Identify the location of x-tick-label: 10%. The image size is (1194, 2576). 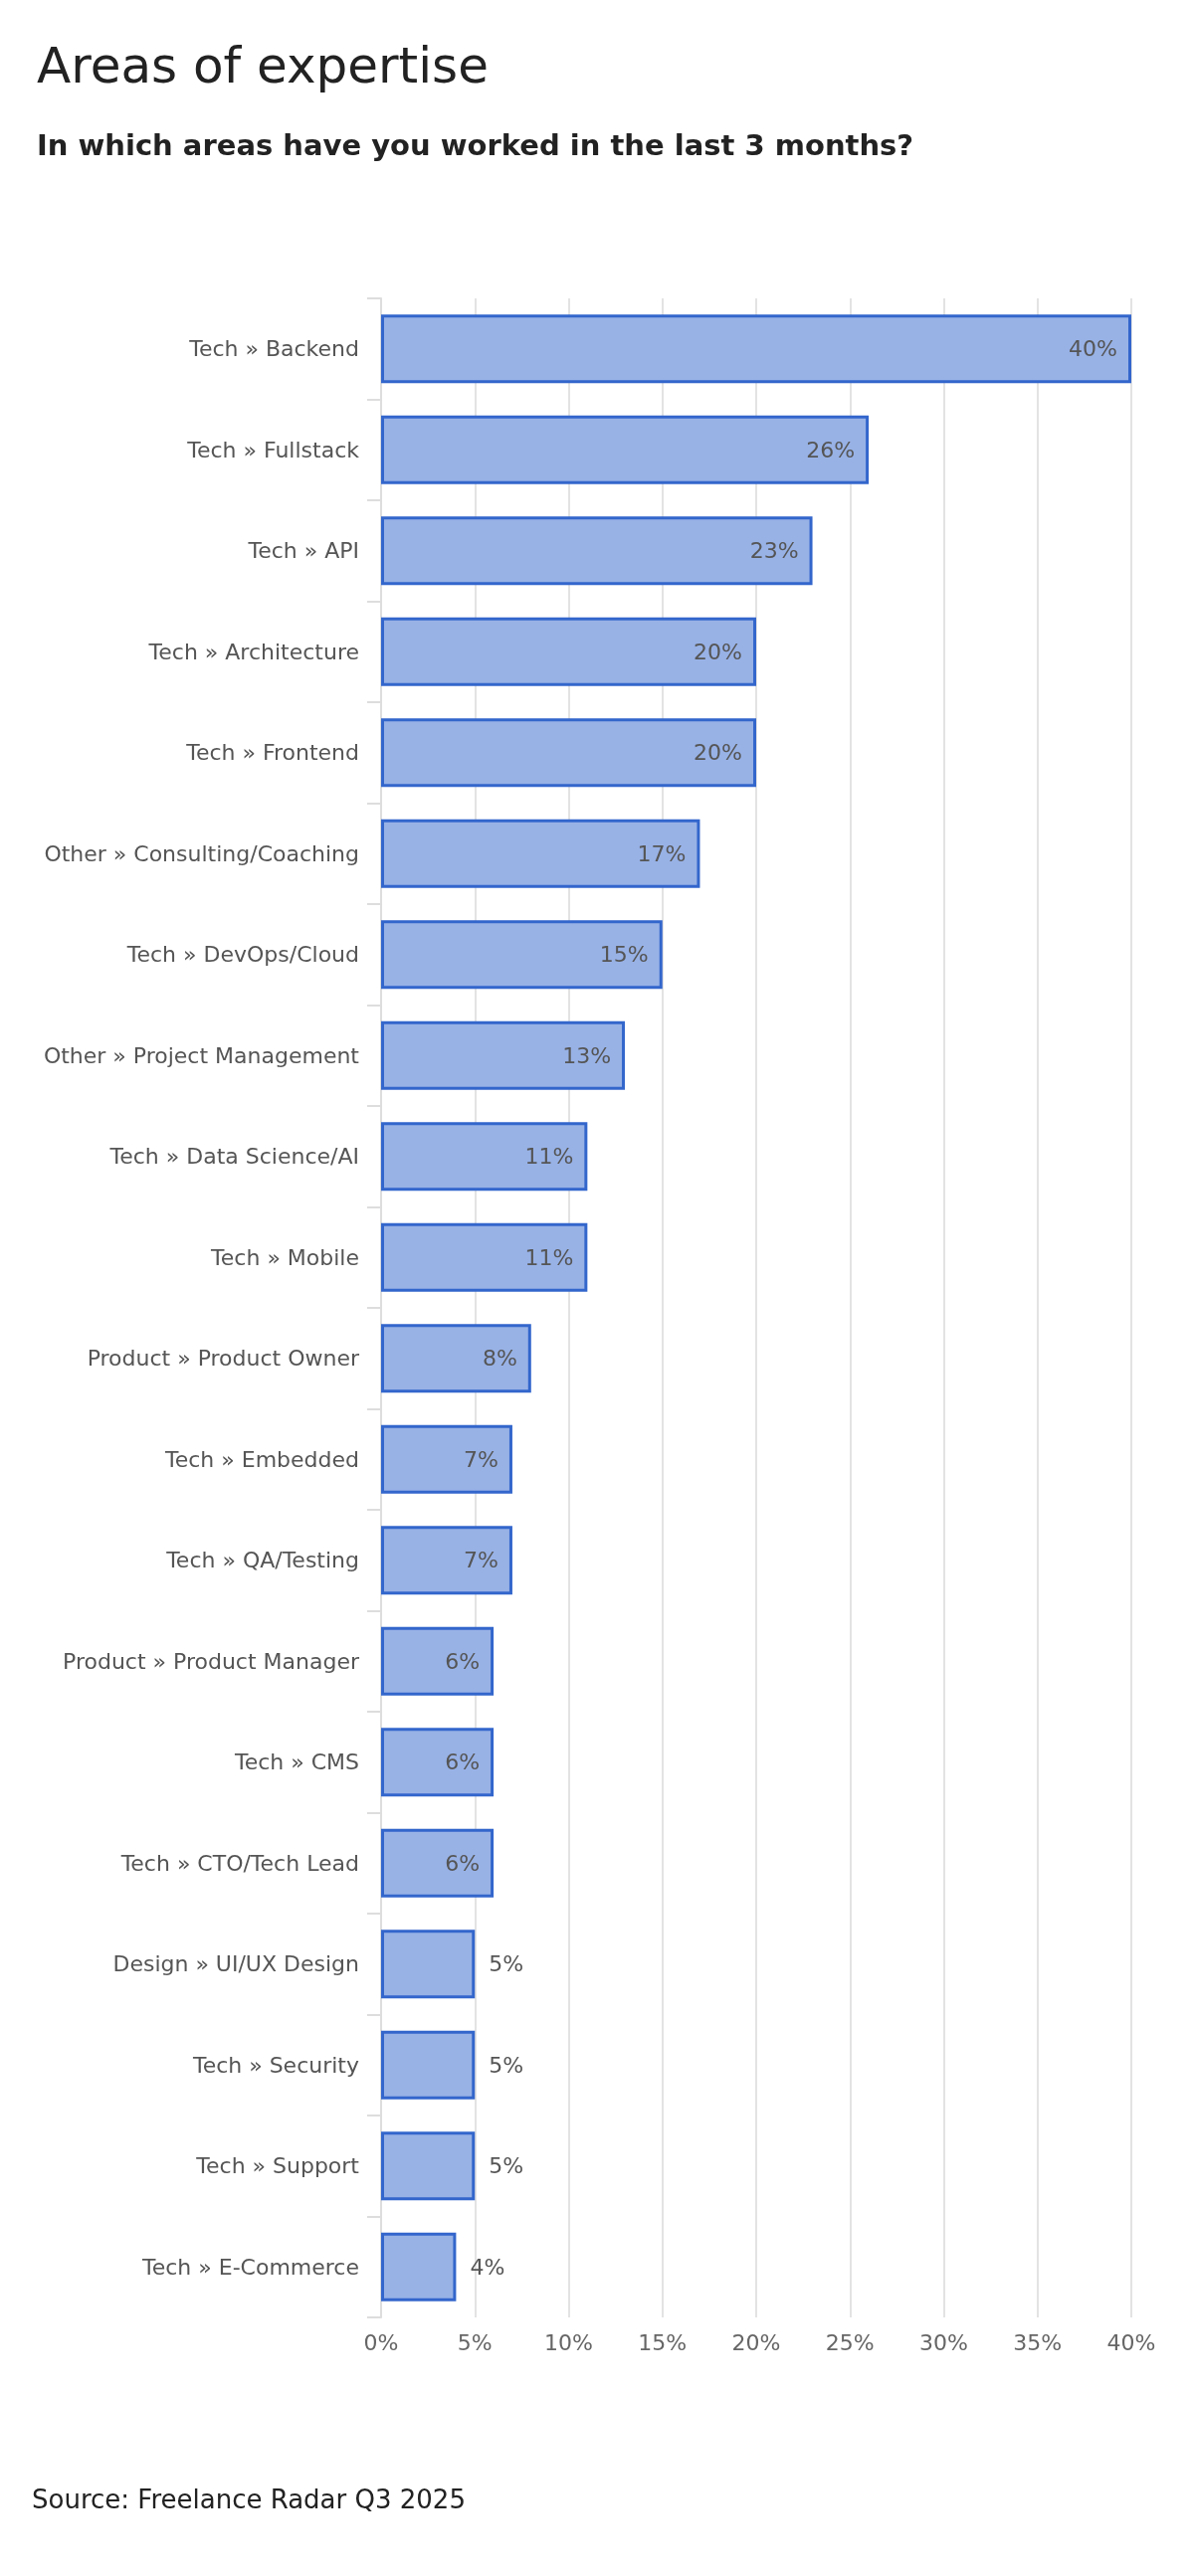
(568, 2342).